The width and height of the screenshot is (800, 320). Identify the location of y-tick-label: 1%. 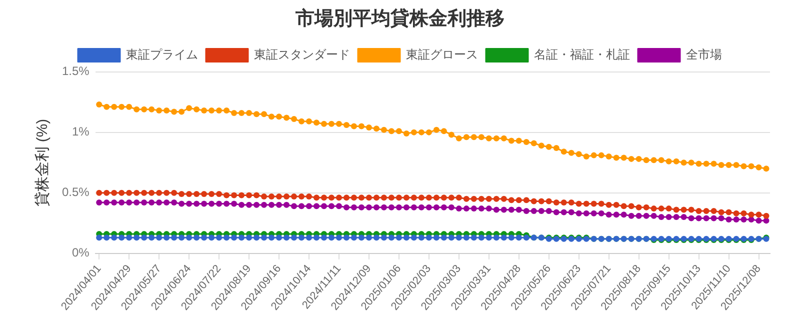
(81, 131).